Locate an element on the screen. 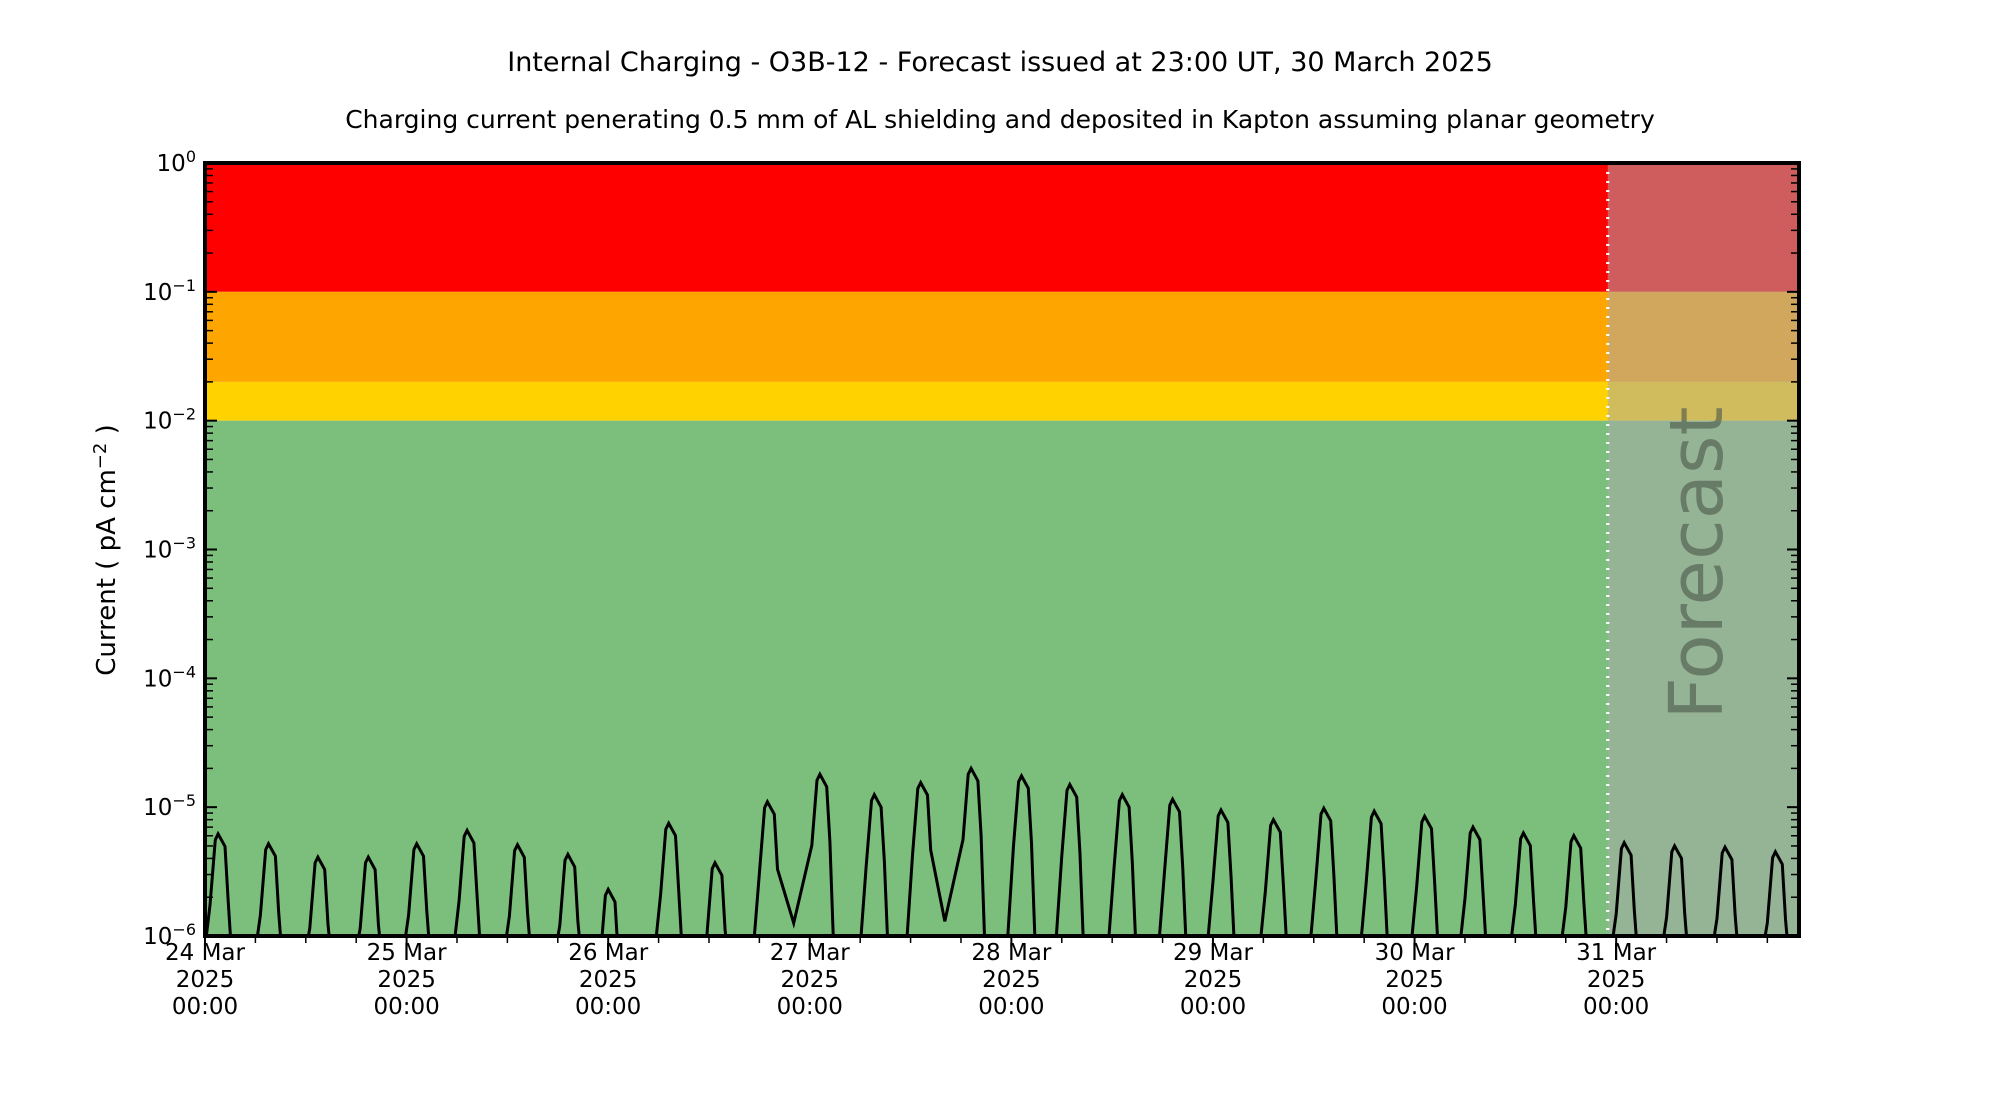  forecast-watermark: Forecast is located at coordinates (1697, 562).